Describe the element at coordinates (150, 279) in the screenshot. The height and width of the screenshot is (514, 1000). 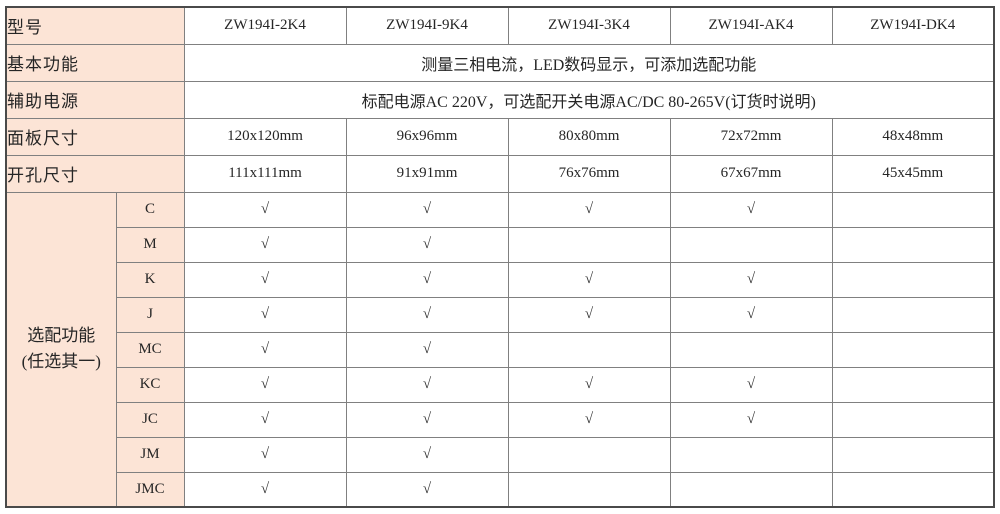
I see `option-code: K` at that location.